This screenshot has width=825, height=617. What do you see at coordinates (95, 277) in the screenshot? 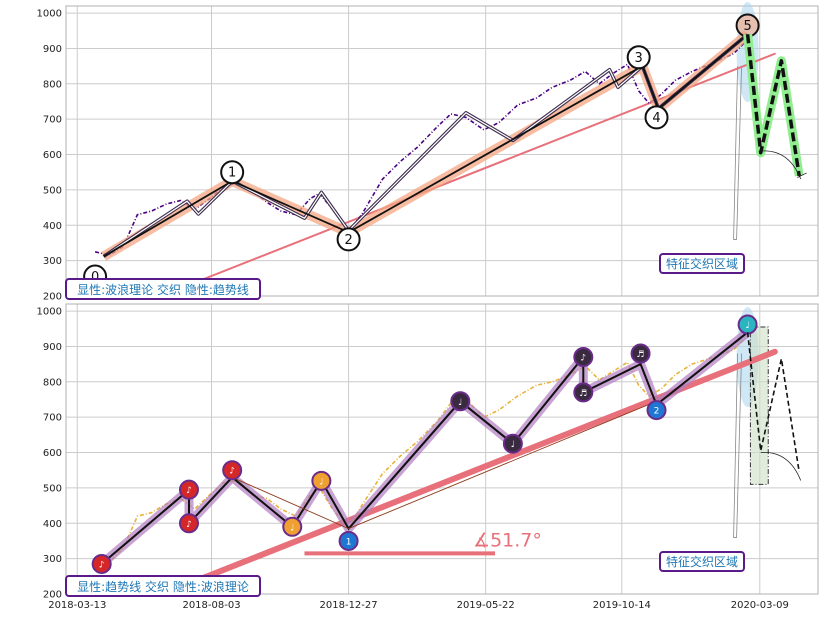
I see `wave-point-label: 0` at bounding box center [95, 277].